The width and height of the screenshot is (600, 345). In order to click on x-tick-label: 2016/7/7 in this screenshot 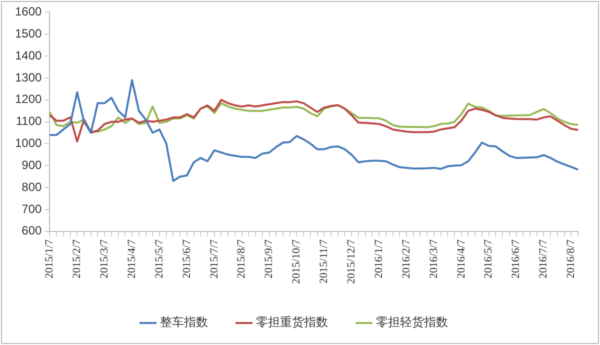, I will do `click(544, 258)`.